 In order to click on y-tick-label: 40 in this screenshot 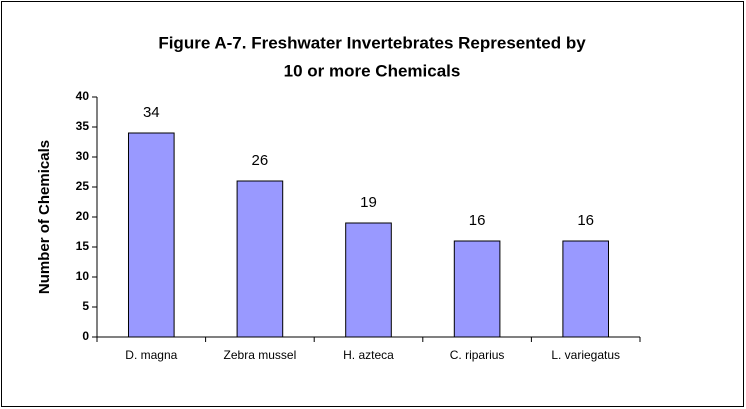, I will do `click(83, 96)`.